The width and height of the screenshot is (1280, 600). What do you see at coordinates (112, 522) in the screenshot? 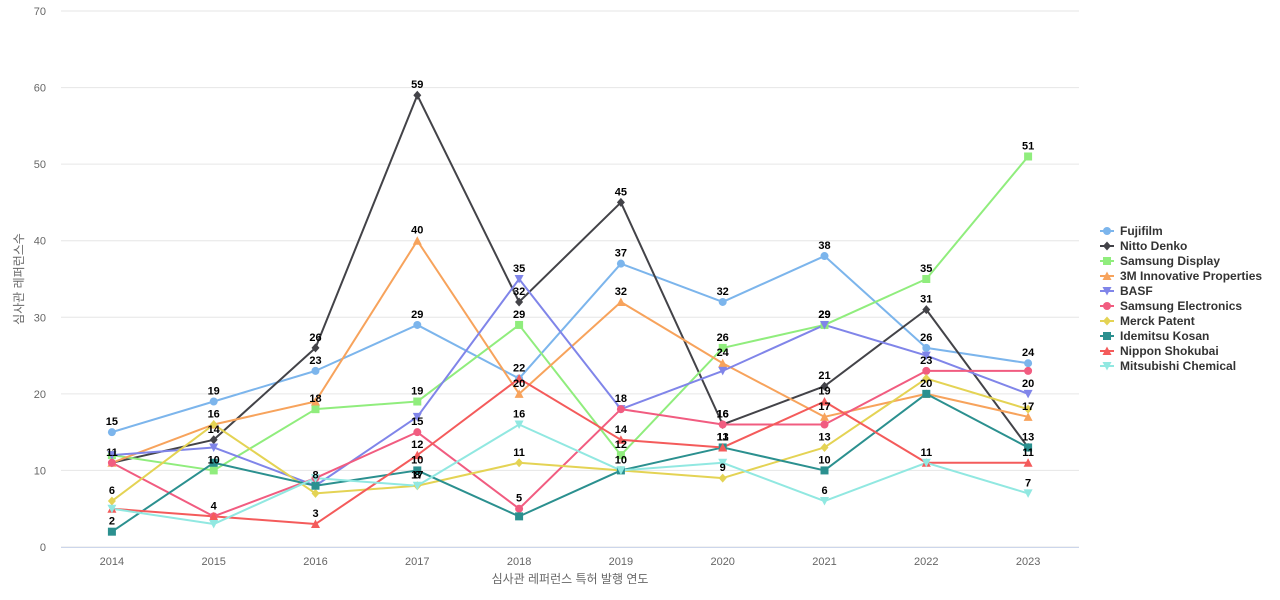
I see `data-label: 2` at bounding box center [112, 522].